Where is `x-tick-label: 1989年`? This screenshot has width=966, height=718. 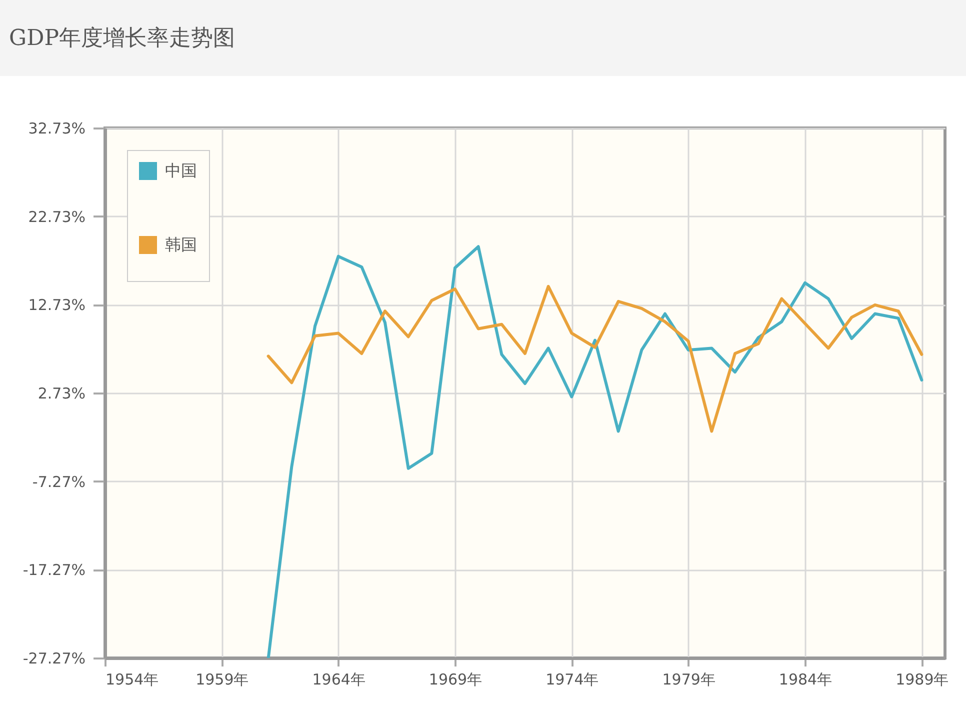 x-tick-label: 1989年 is located at coordinates (922, 679).